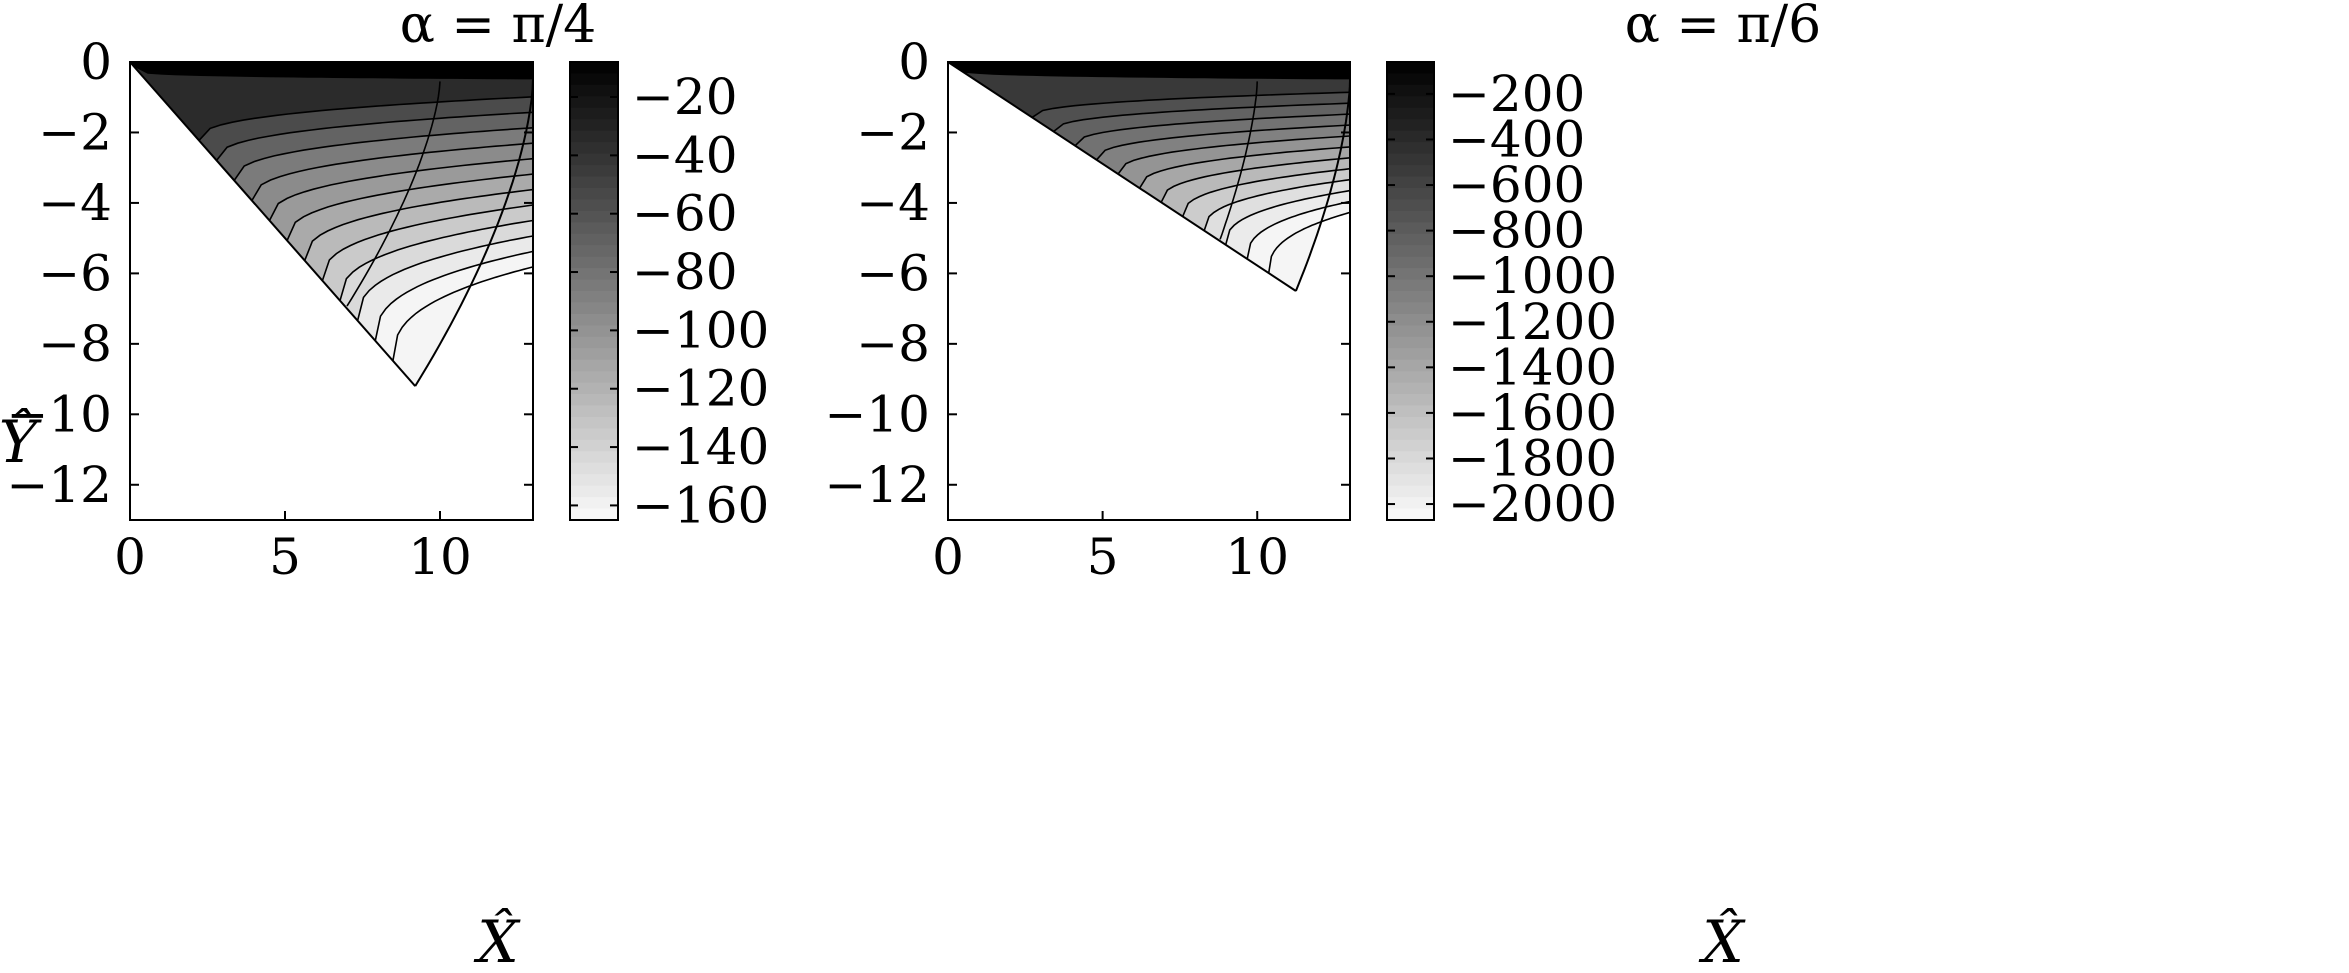 Image resolution: width=2349 pixels, height=973 pixels. What do you see at coordinates (1516, 185) in the screenshot?
I see `colorbar-tick-label: −600` at bounding box center [1516, 185].